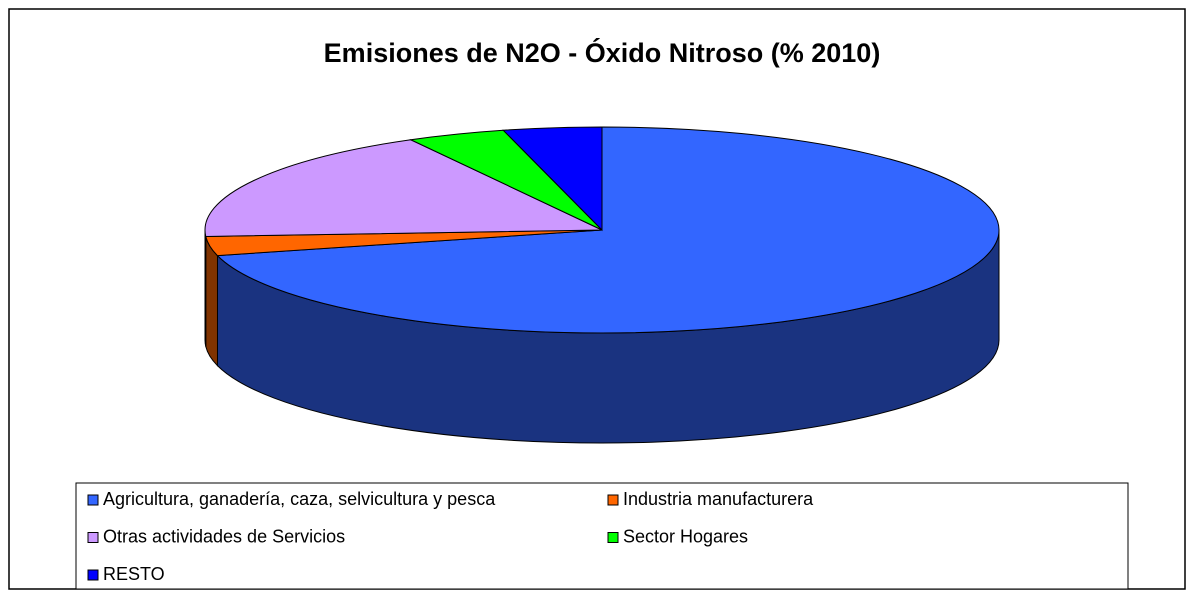  What do you see at coordinates (685, 536) in the screenshot?
I see `legend-label: Sector Hogares` at bounding box center [685, 536].